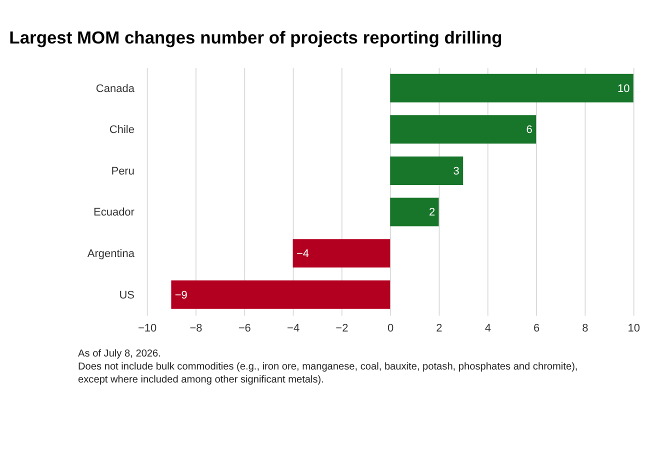 The height and width of the screenshot is (452, 660). I want to click on x-tick-label: −2, so click(342, 328).